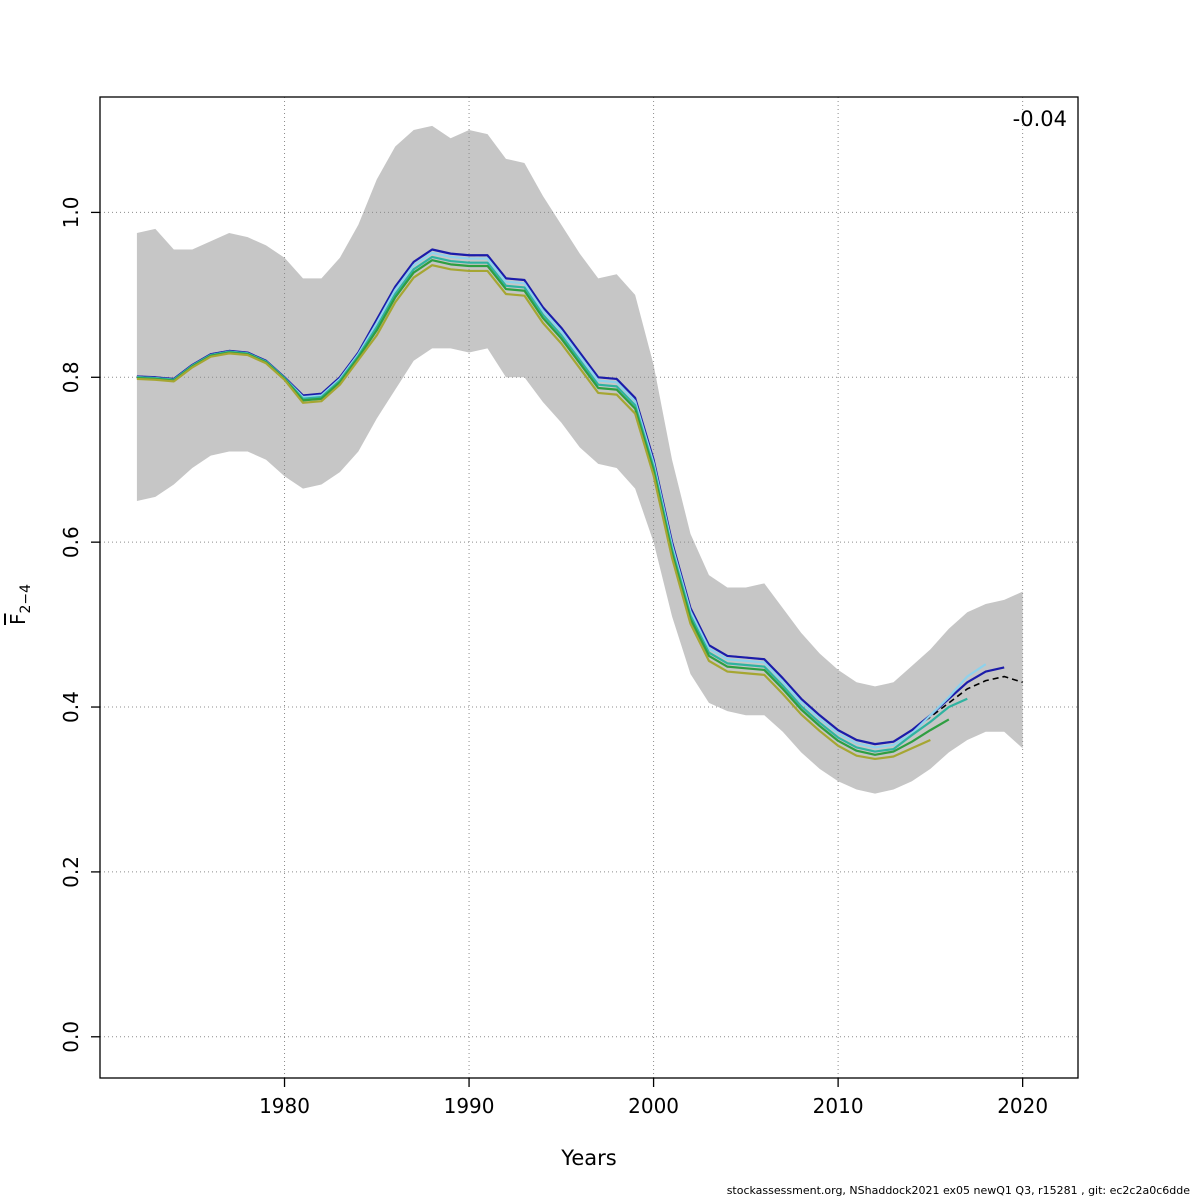 The width and height of the screenshot is (1200, 1200). Describe the element at coordinates (71, 1037) in the screenshot. I see `y-tick-label: 0.0` at that location.